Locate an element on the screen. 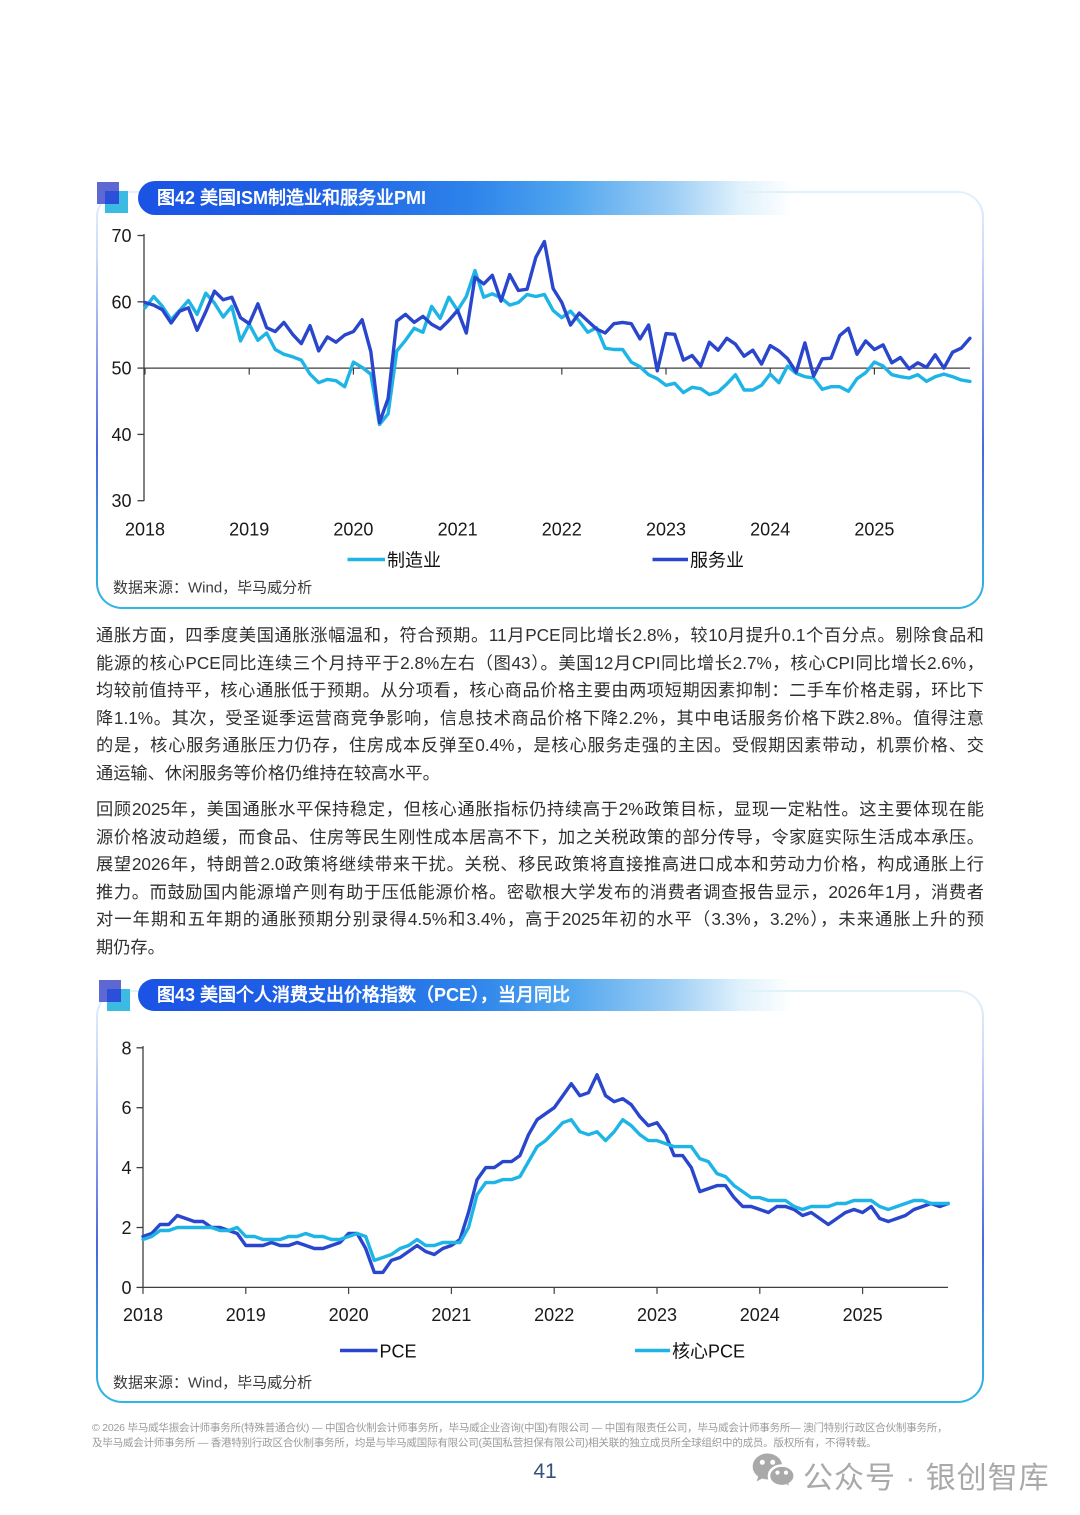 The height and width of the screenshot is (1515, 1080). svg-text: 70 is located at coordinates (121, 236).